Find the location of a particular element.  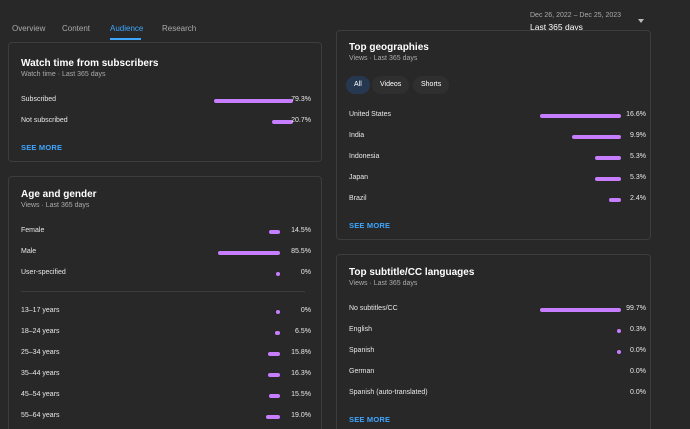

tab-research: Research is located at coordinates (179, 28).